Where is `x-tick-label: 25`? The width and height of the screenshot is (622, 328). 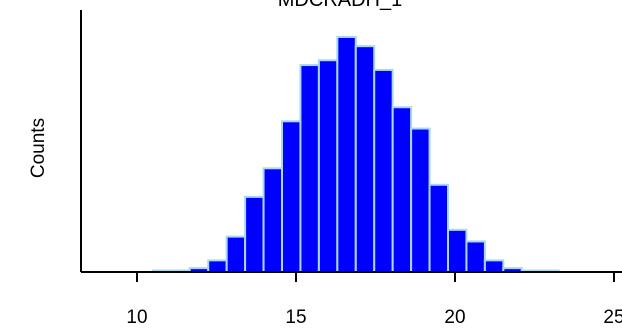
x-tick-label: 25 is located at coordinates (612, 317).